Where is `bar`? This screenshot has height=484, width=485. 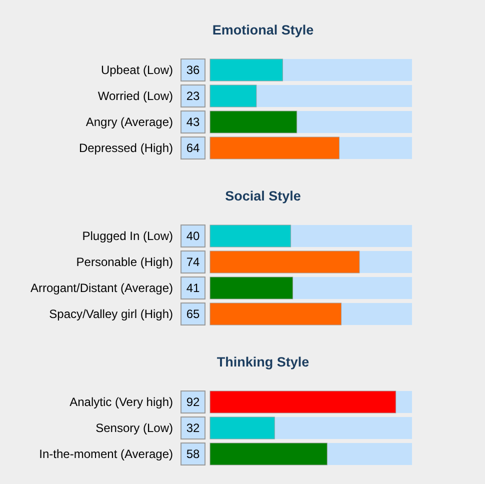
bar is located at coordinates (233, 96).